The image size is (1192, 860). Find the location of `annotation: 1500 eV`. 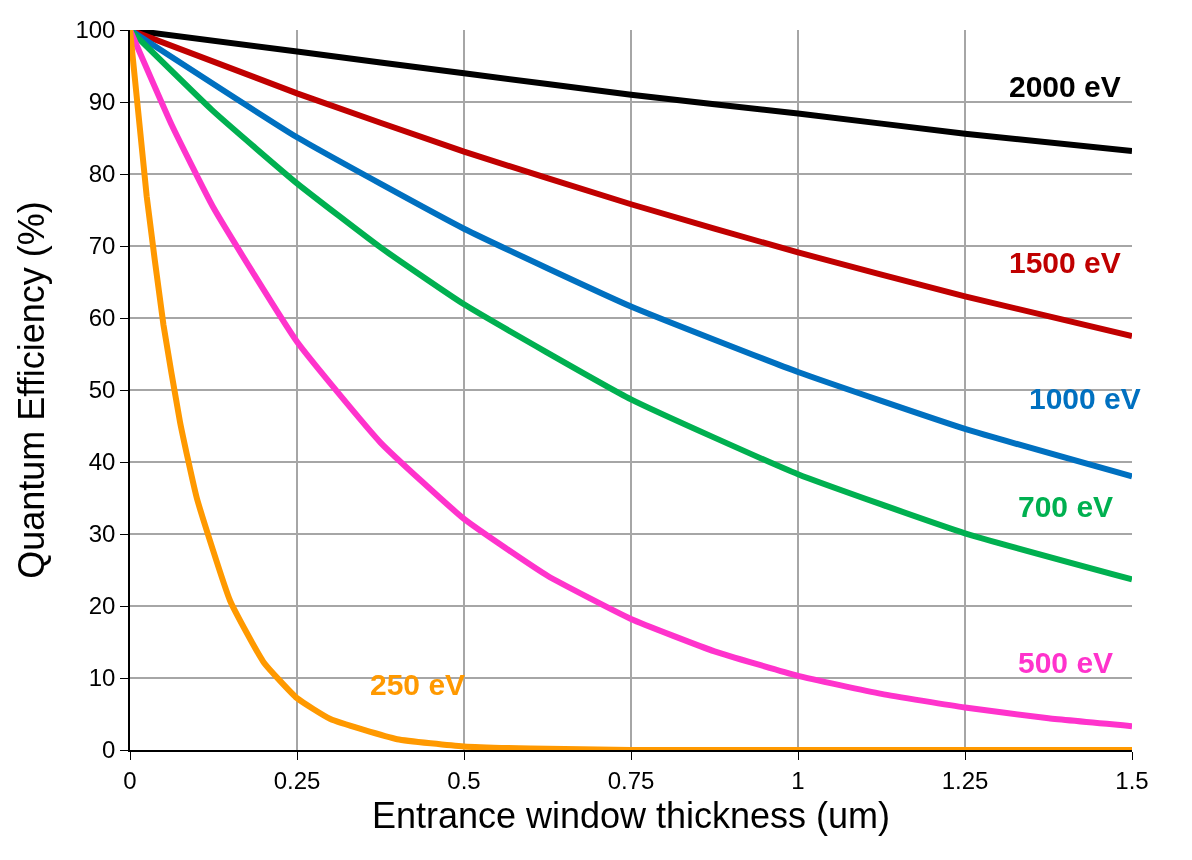

annotation: 1500 eV is located at coordinates (1065, 262).